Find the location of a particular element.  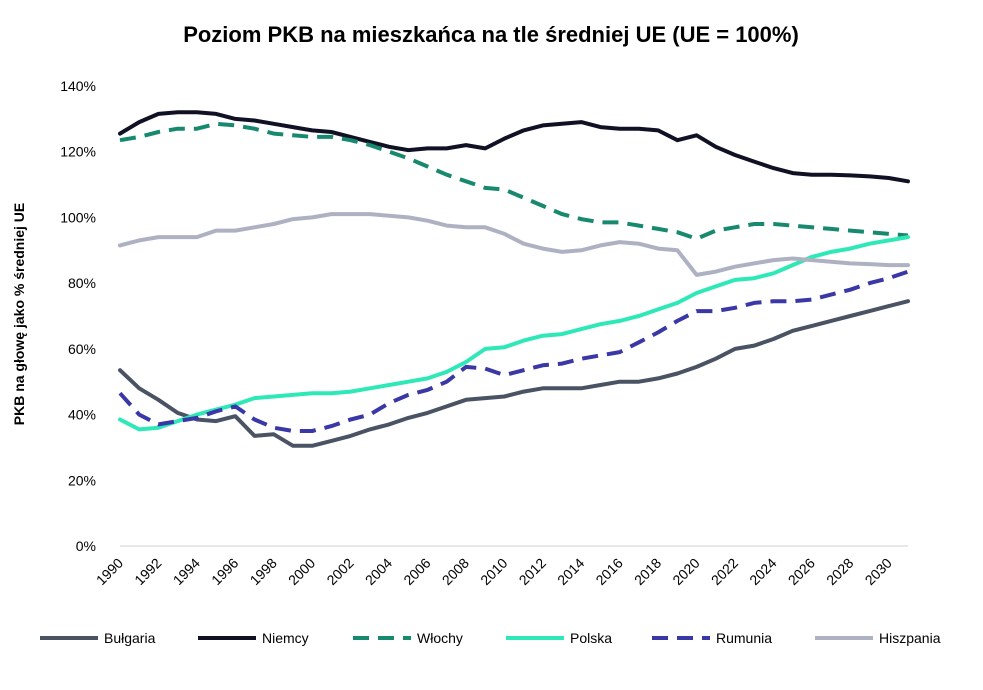

y-tick-label: 20% is located at coordinates (82, 480).